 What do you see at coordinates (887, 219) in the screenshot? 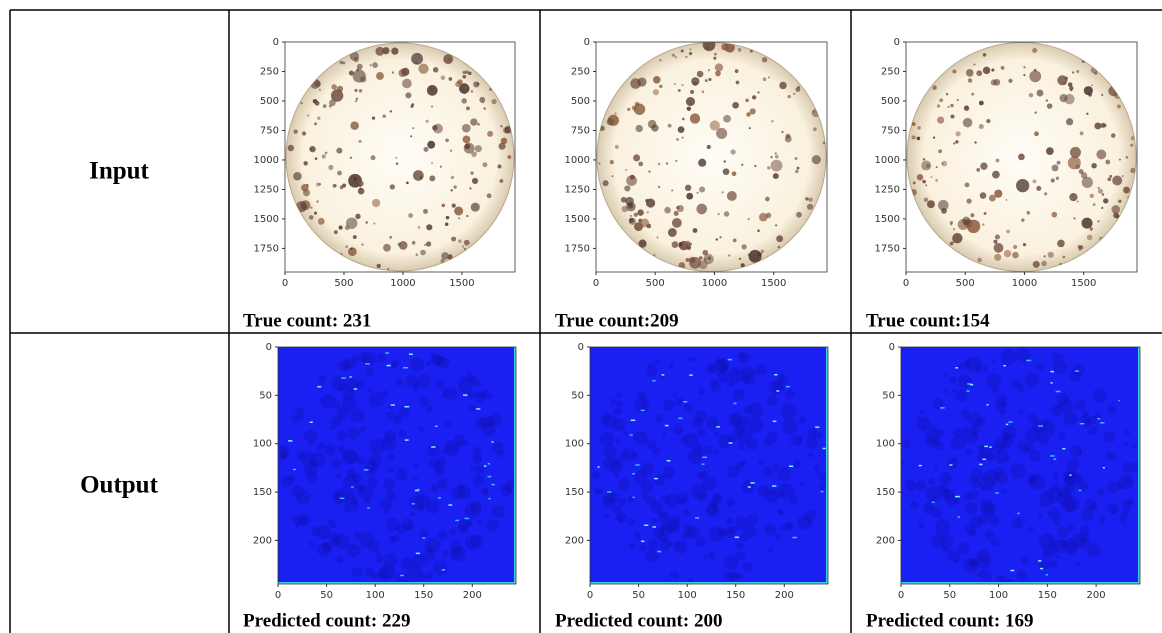
I see `y-tick-label: 1500` at bounding box center [887, 219].